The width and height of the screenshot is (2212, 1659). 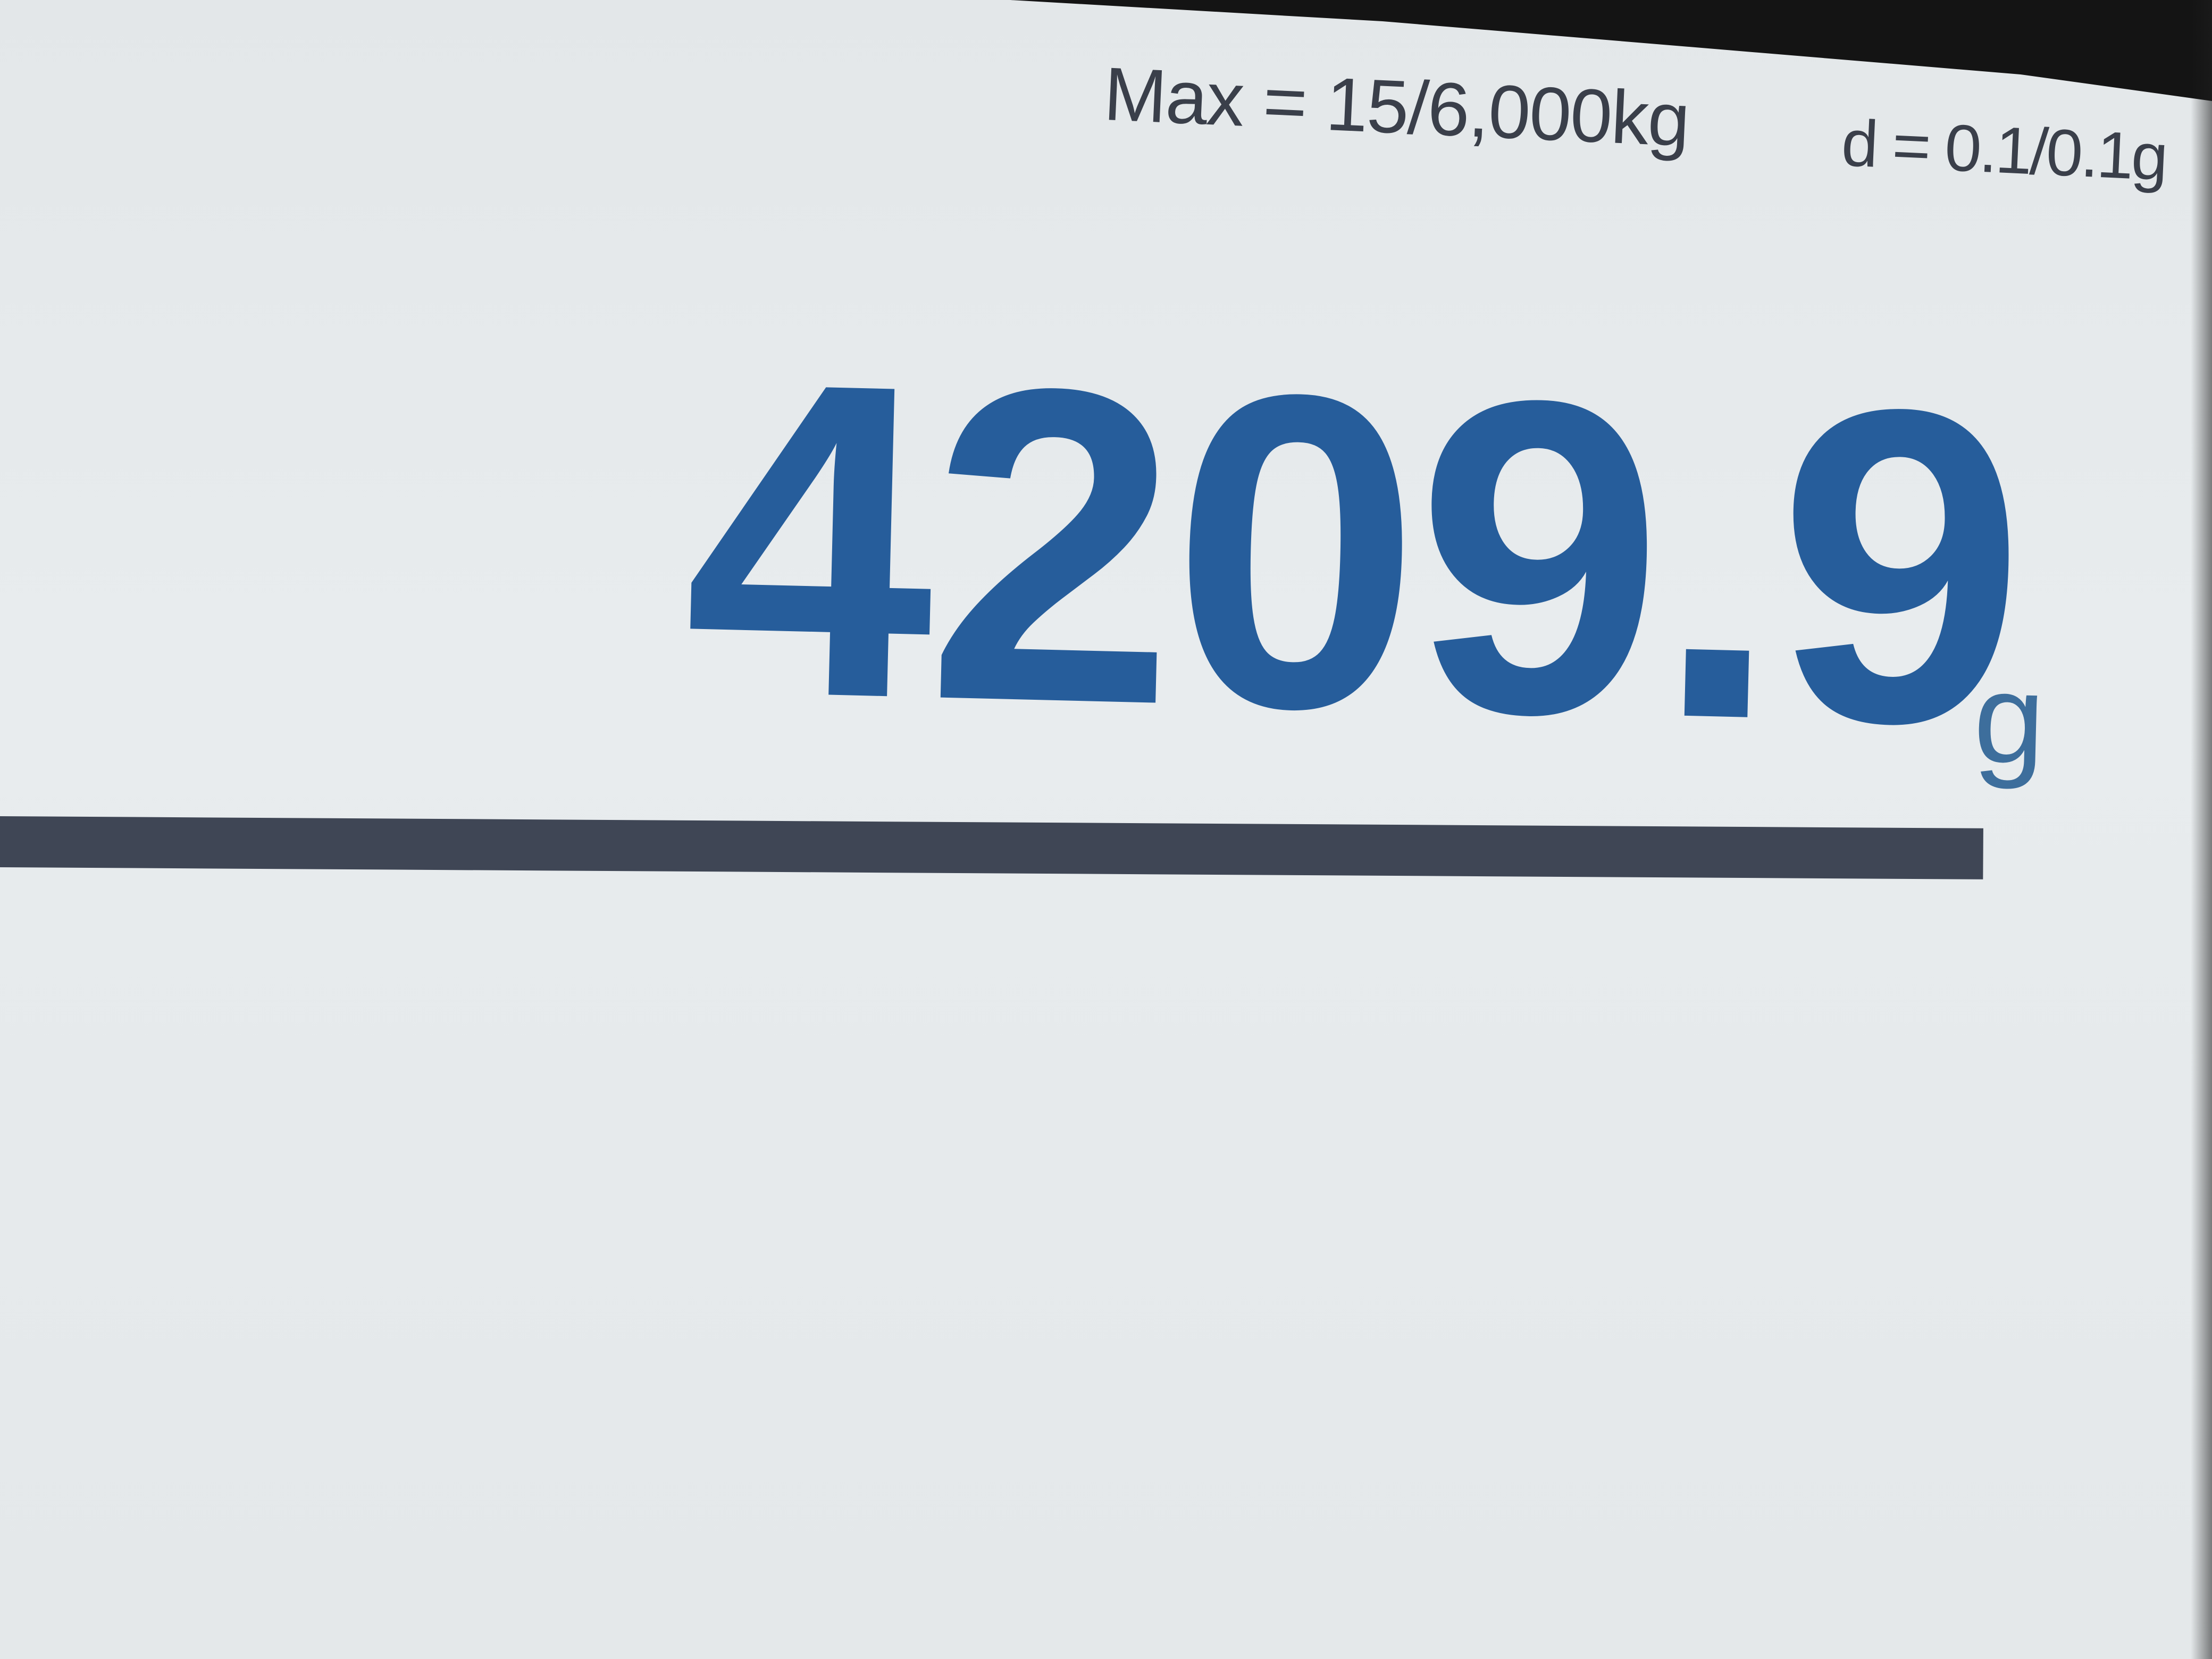 I want to click on display-bezel-edge, so click(x=2201, y=829).